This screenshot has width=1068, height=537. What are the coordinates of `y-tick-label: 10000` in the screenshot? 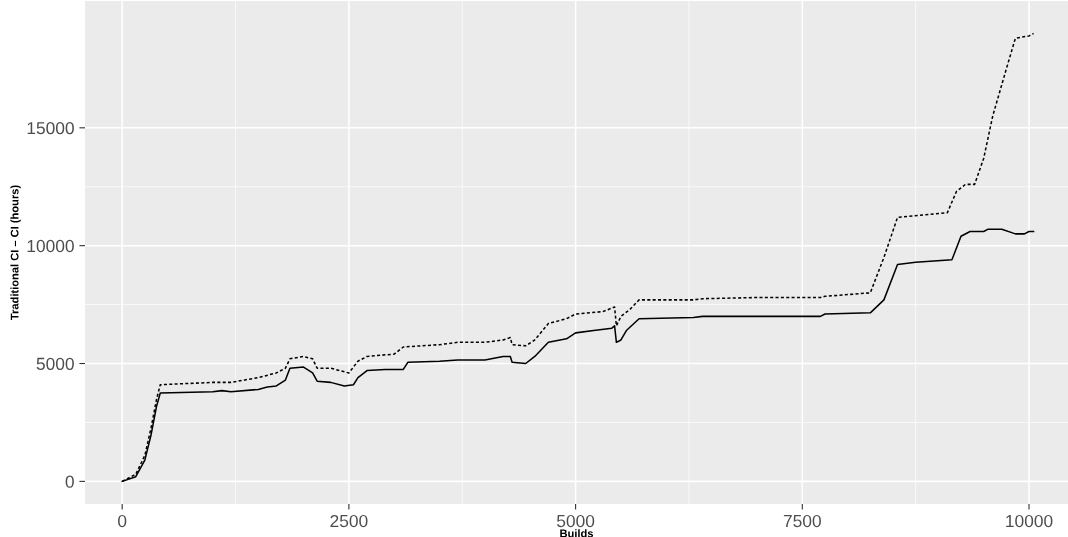 It's located at (50, 246).